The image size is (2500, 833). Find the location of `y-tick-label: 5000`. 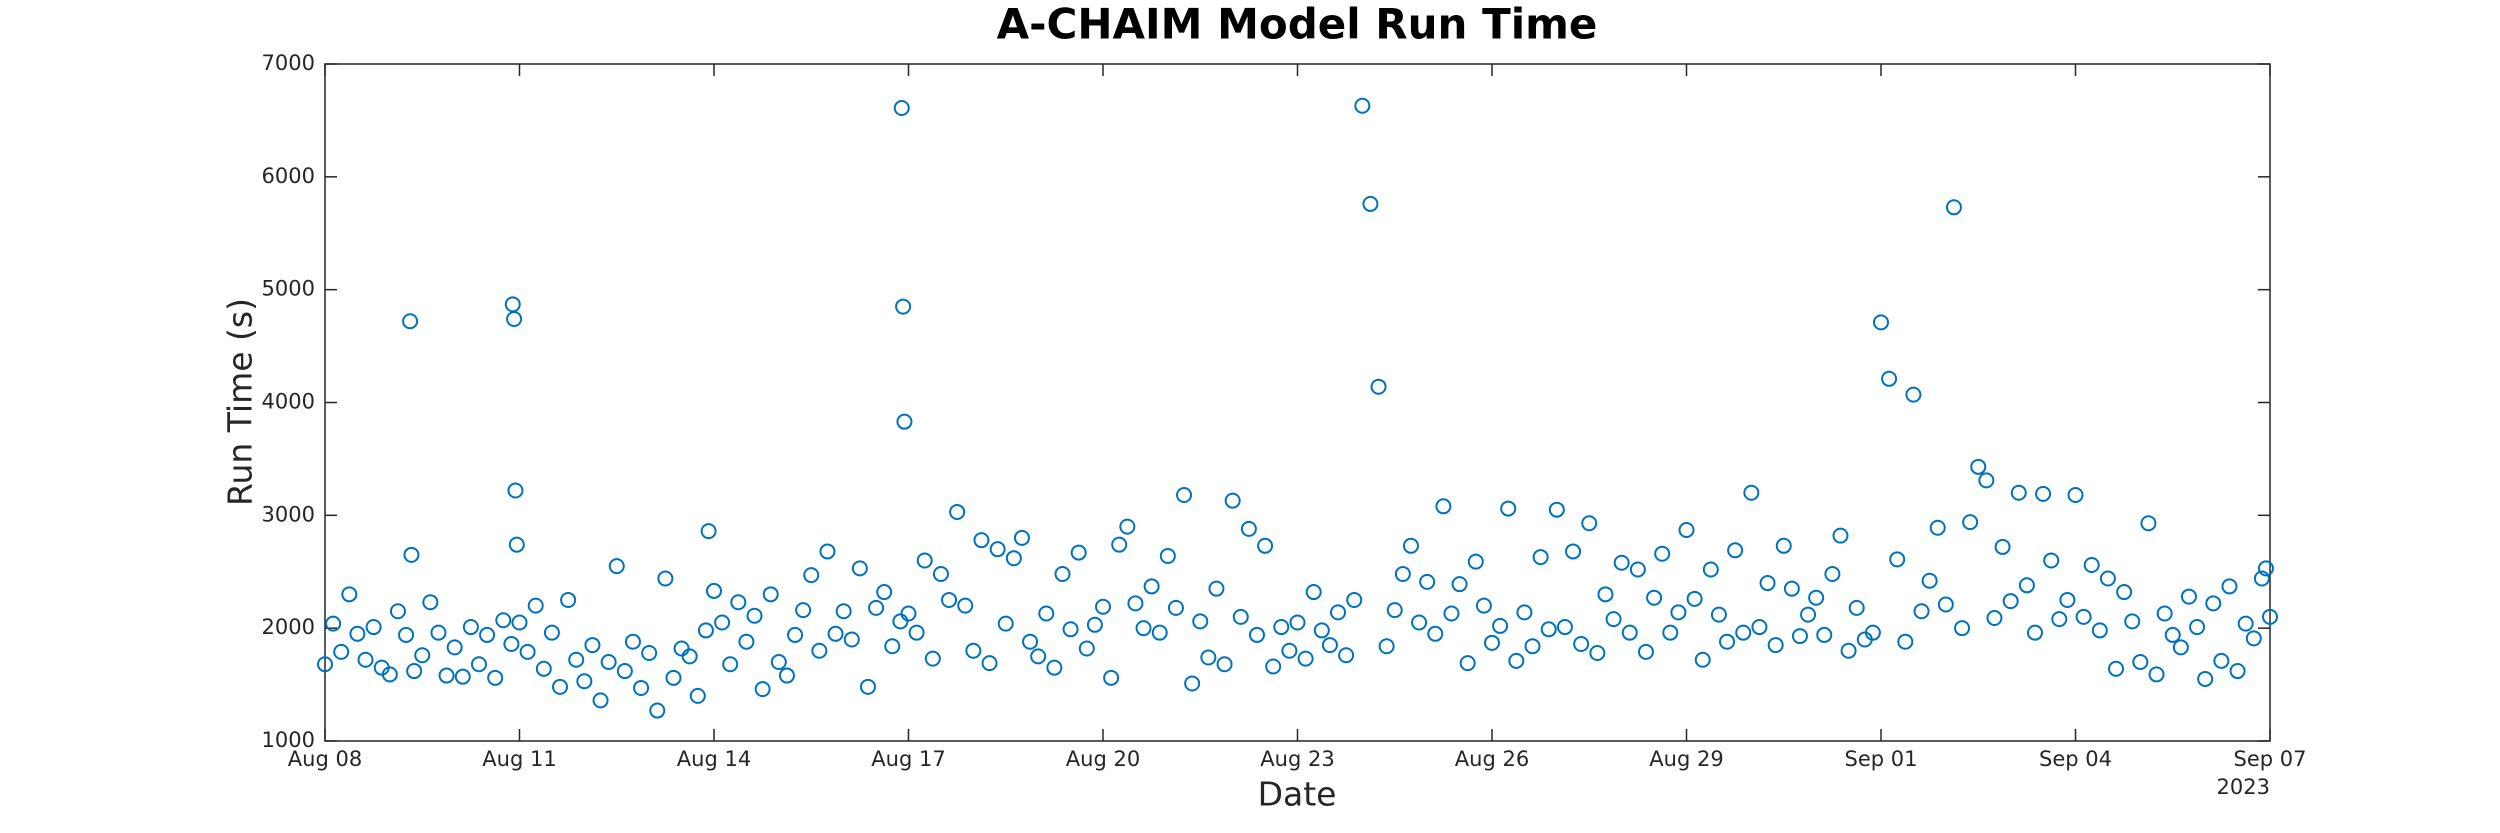

y-tick-label: 5000 is located at coordinates (288, 289).